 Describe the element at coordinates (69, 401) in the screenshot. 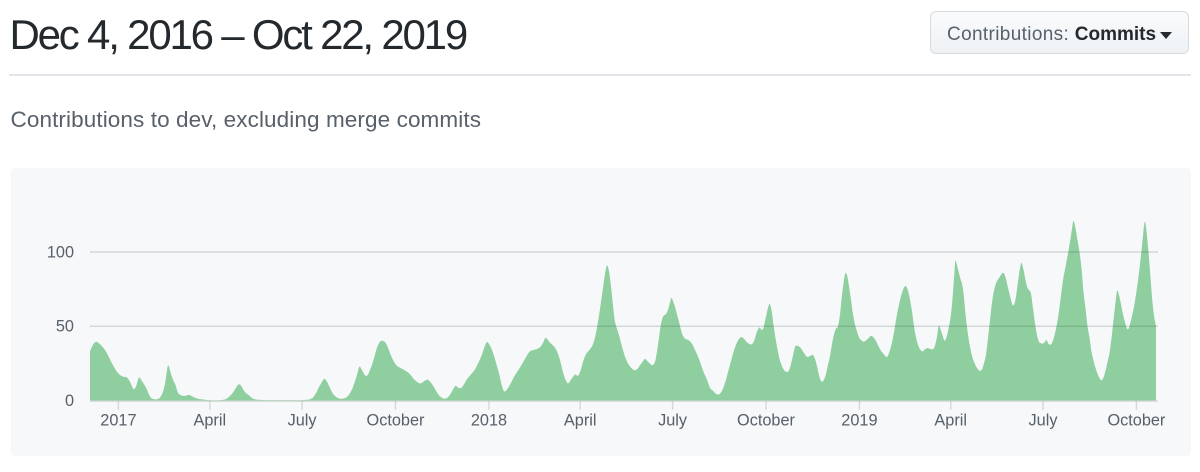

I see `svg-text: 0` at that location.